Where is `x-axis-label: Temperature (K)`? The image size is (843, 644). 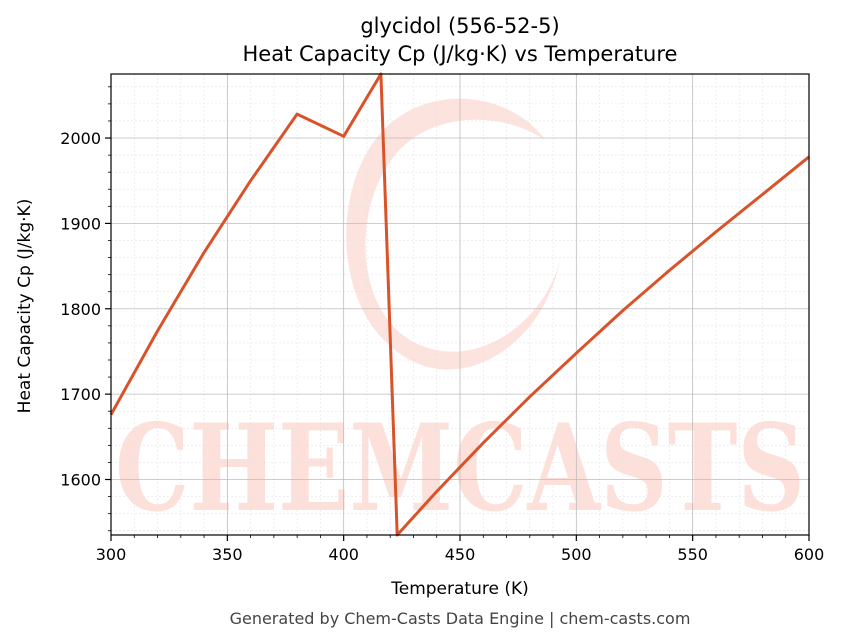 x-axis-label: Temperature (K) is located at coordinates (459, 589).